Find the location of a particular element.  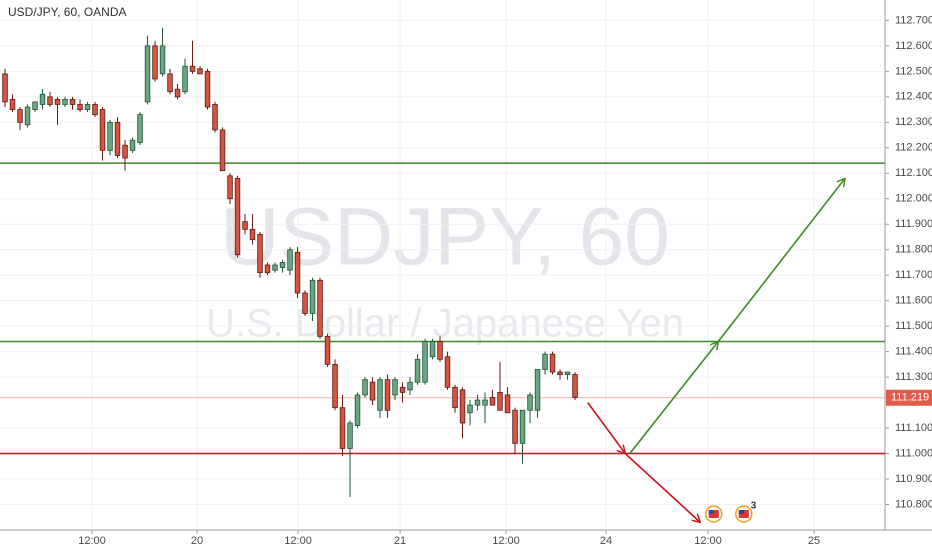

x-tick-label: 25 is located at coordinates (814, 541).